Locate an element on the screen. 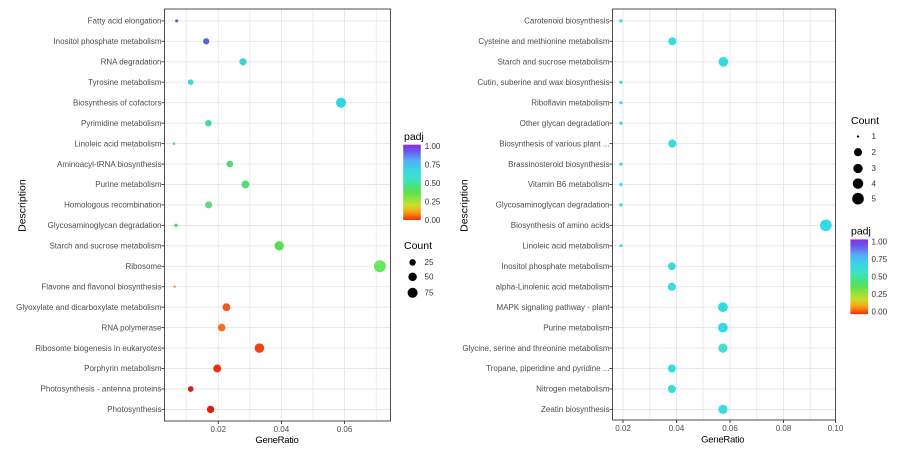  svg-text: Fatty acid elongation is located at coordinates (125, 21).